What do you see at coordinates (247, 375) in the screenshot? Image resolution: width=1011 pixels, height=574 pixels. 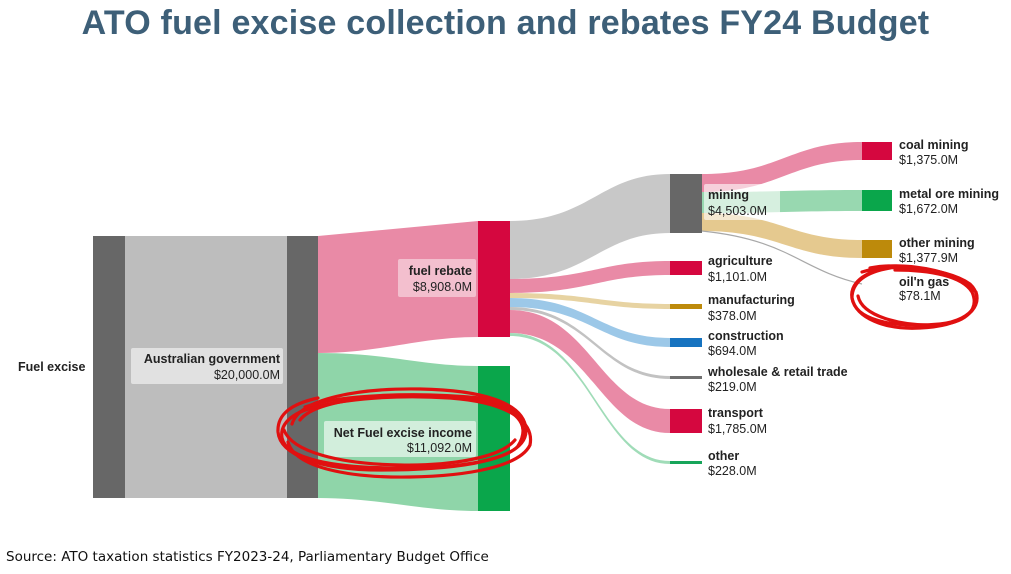 I see `label-government-value: $20,000.0M` at bounding box center [247, 375].